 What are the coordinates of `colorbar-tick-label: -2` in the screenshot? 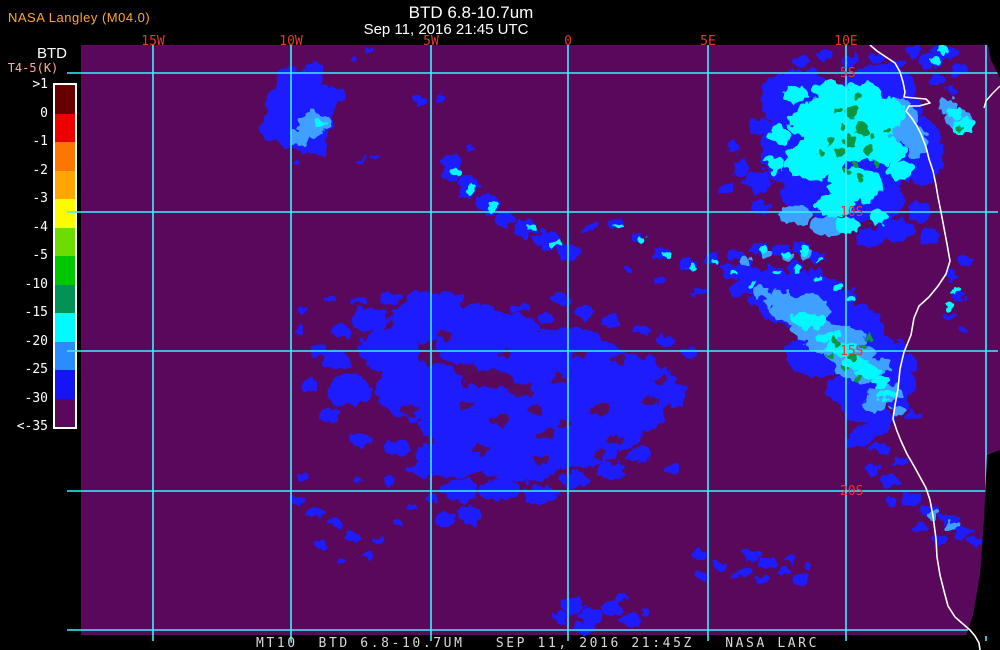 It's located at (40, 170).